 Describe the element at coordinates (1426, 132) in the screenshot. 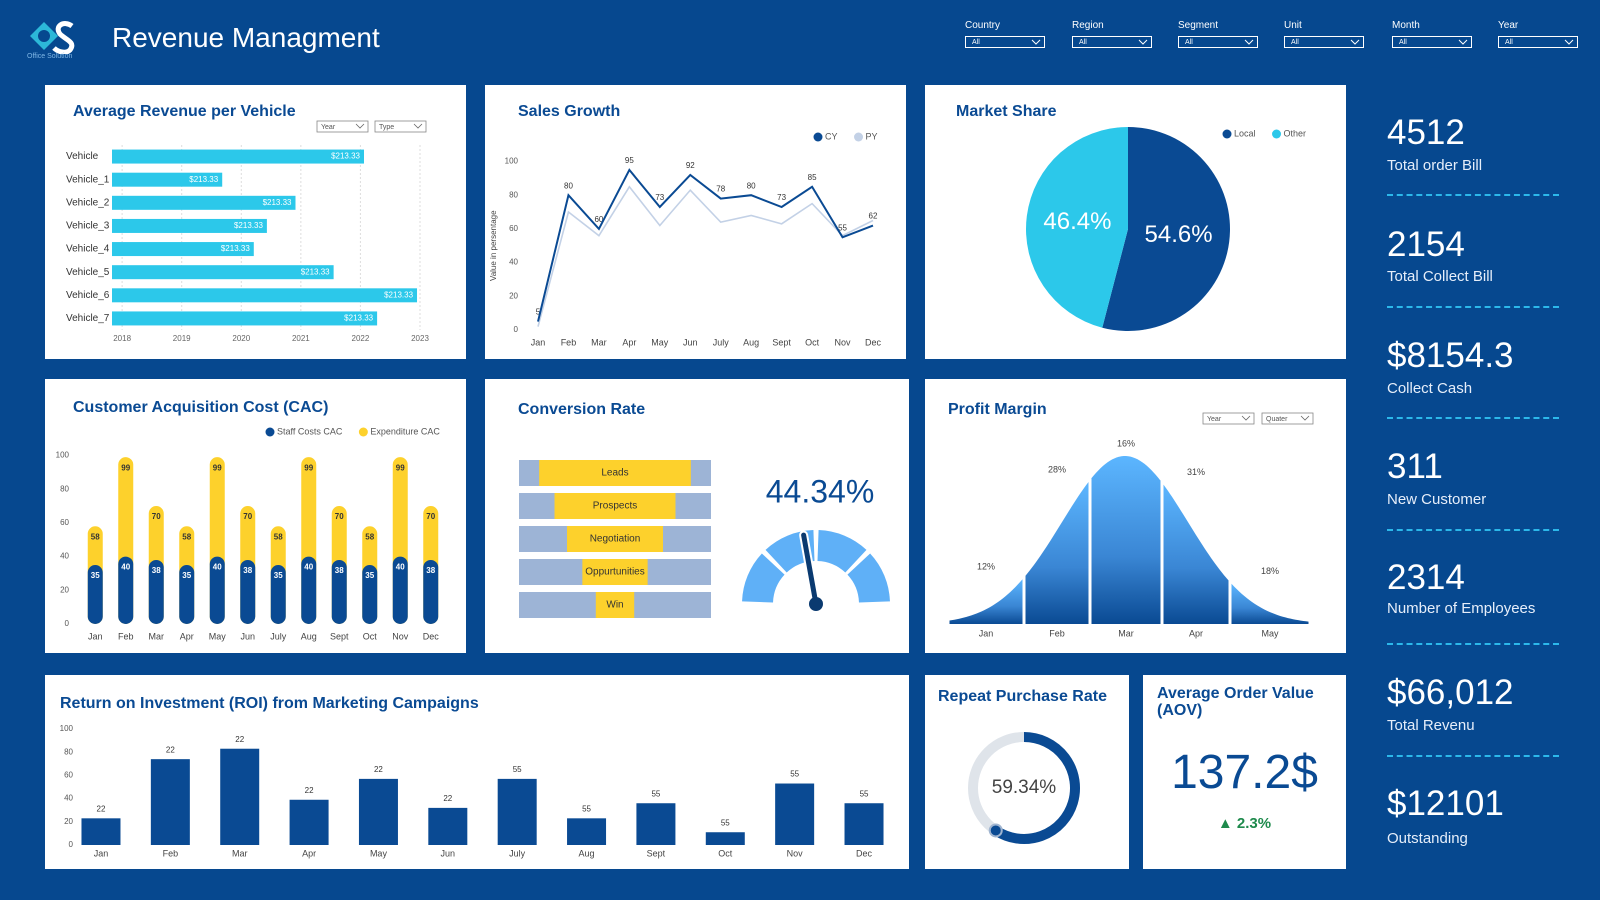

I see `kpi-value: 4512` at that location.